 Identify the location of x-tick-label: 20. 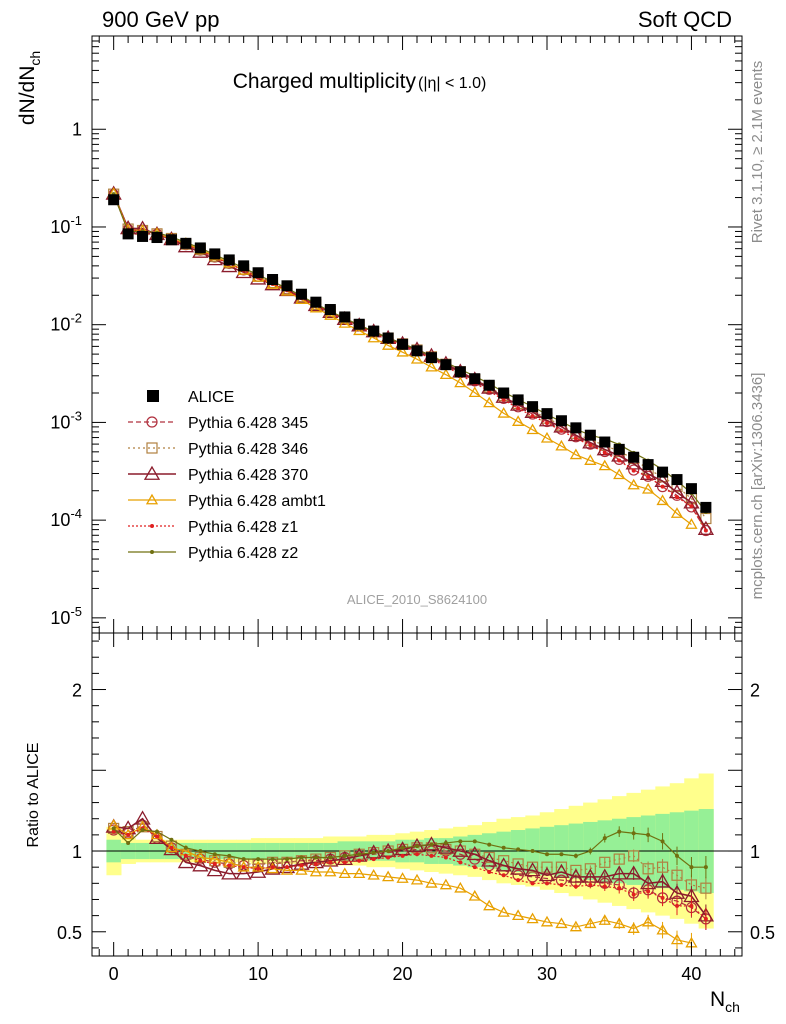
(403, 974).